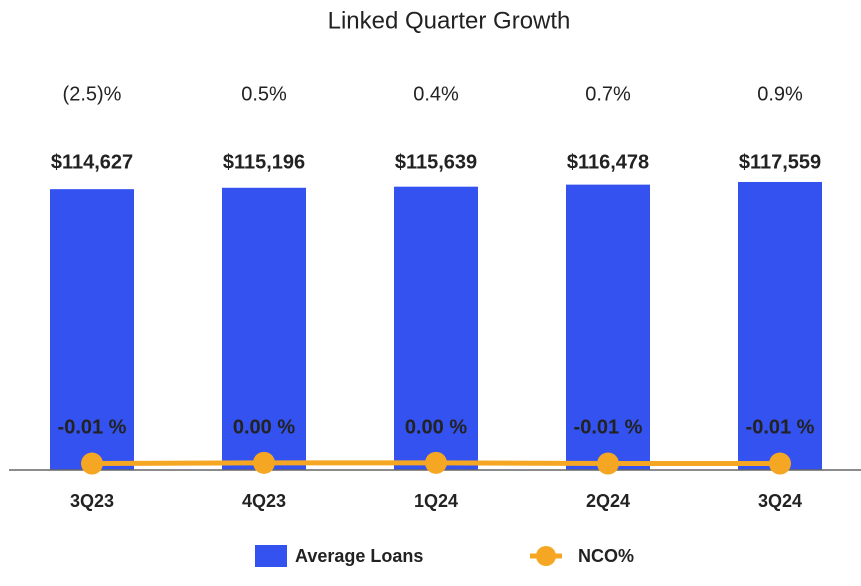  Describe the element at coordinates (606, 556) in the screenshot. I see `legend-label: NCO%` at that location.